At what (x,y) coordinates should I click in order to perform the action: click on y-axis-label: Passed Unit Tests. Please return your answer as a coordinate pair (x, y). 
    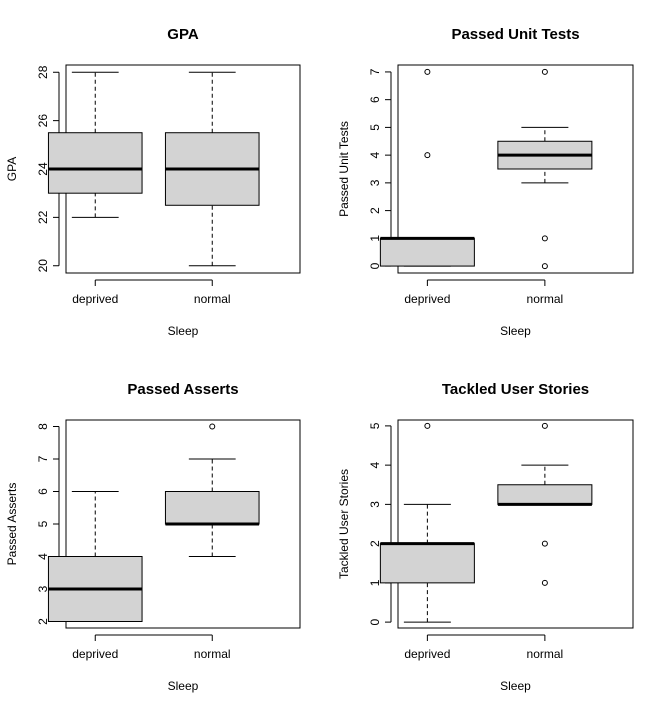
    Looking at the image, I should click on (344, 169).